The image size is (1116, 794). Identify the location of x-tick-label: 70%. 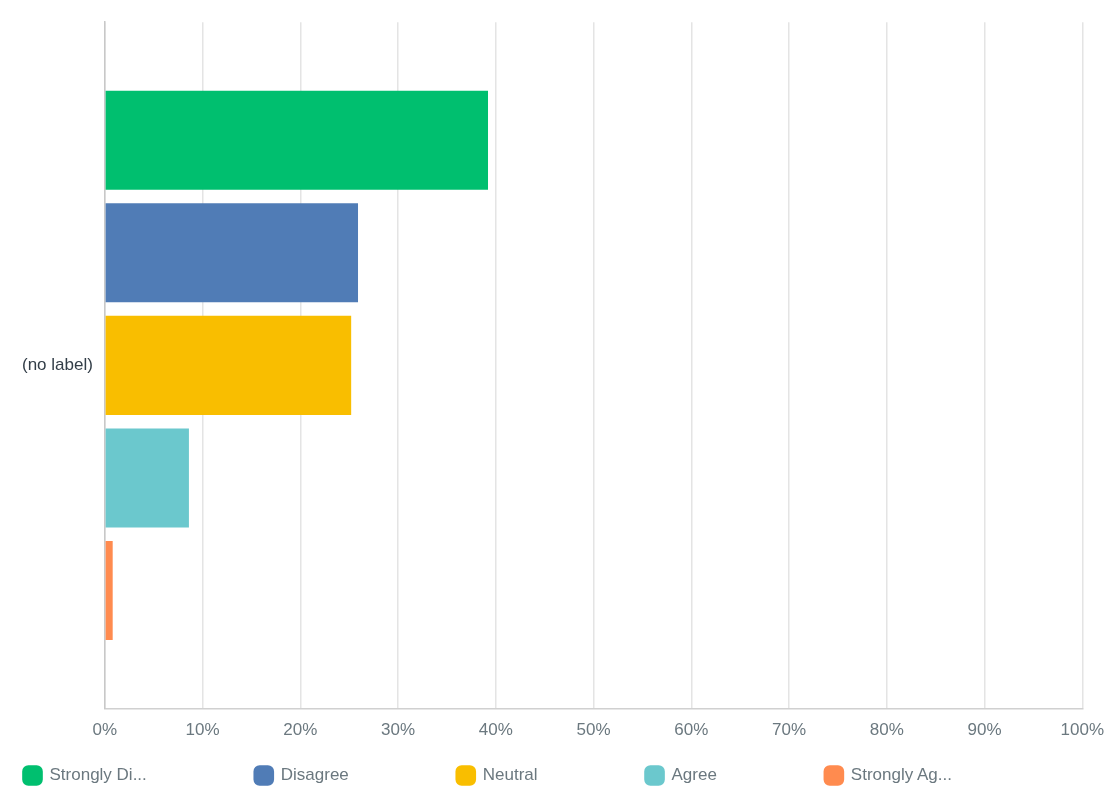
(789, 730).